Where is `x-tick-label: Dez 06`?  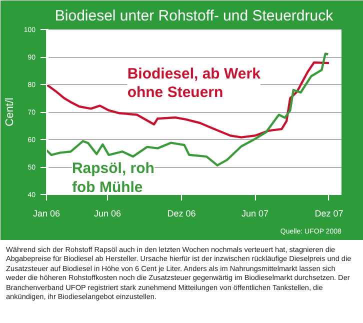 x-tick-label: Dez 06 is located at coordinates (181, 213).